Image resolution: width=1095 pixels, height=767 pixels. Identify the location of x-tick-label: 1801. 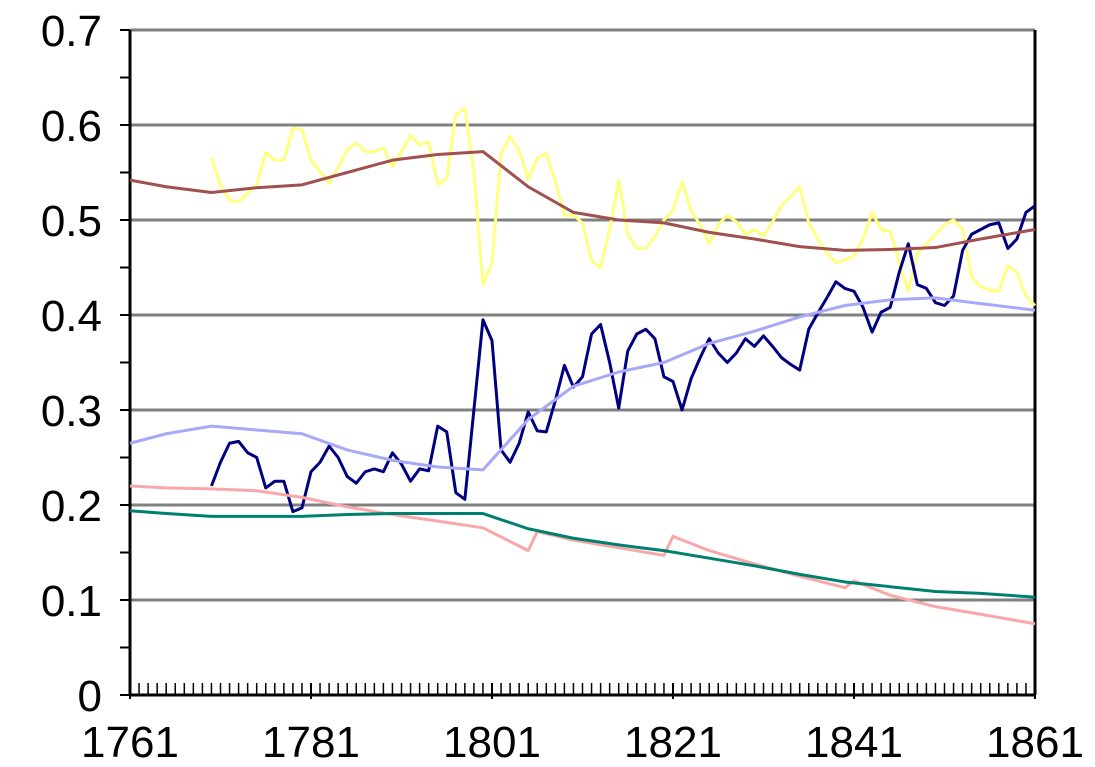
(492, 742).